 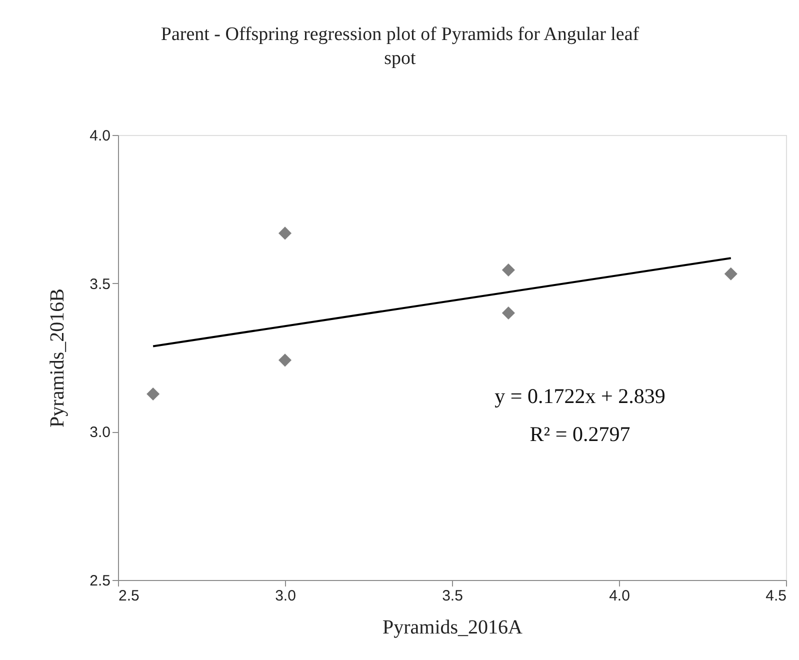 I want to click on annotation: y = 0.1722x + 2.839, so click(x=580, y=396).